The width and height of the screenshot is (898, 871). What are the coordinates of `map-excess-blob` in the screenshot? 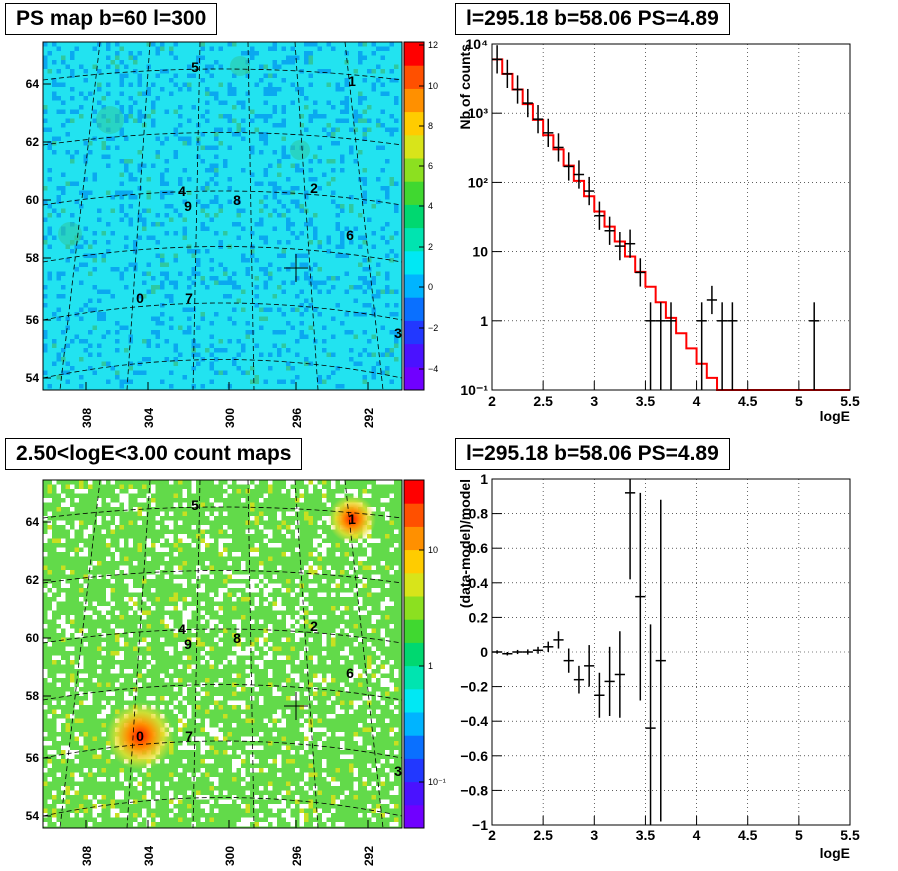 It's located at (240, 66).